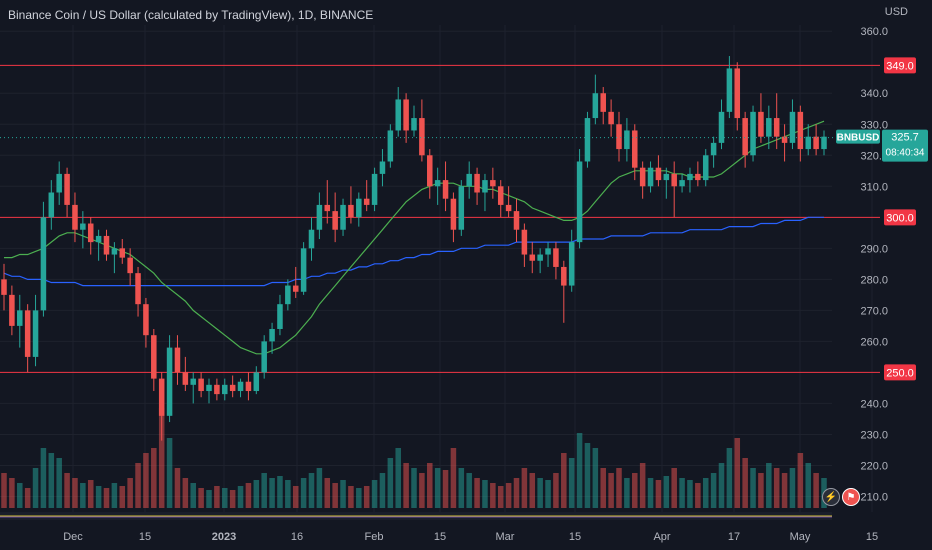 This screenshot has width=932, height=550. Describe the element at coordinates (851, 497) in the screenshot. I see `us-flag-icon: ⚑` at that location.